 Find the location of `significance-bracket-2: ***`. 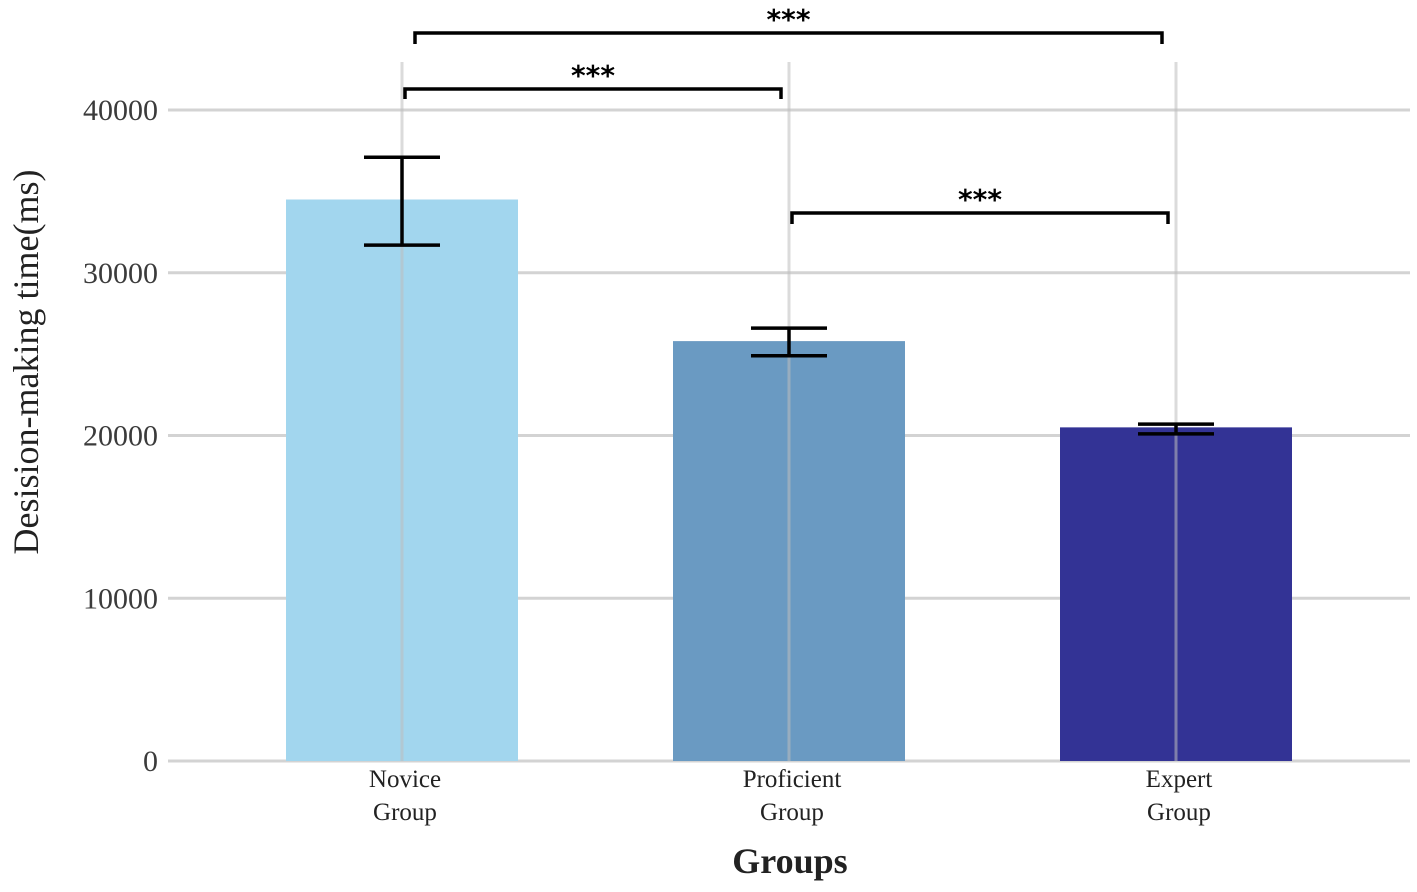

significance-bracket-2: *** is located at coordinates (788, 23).